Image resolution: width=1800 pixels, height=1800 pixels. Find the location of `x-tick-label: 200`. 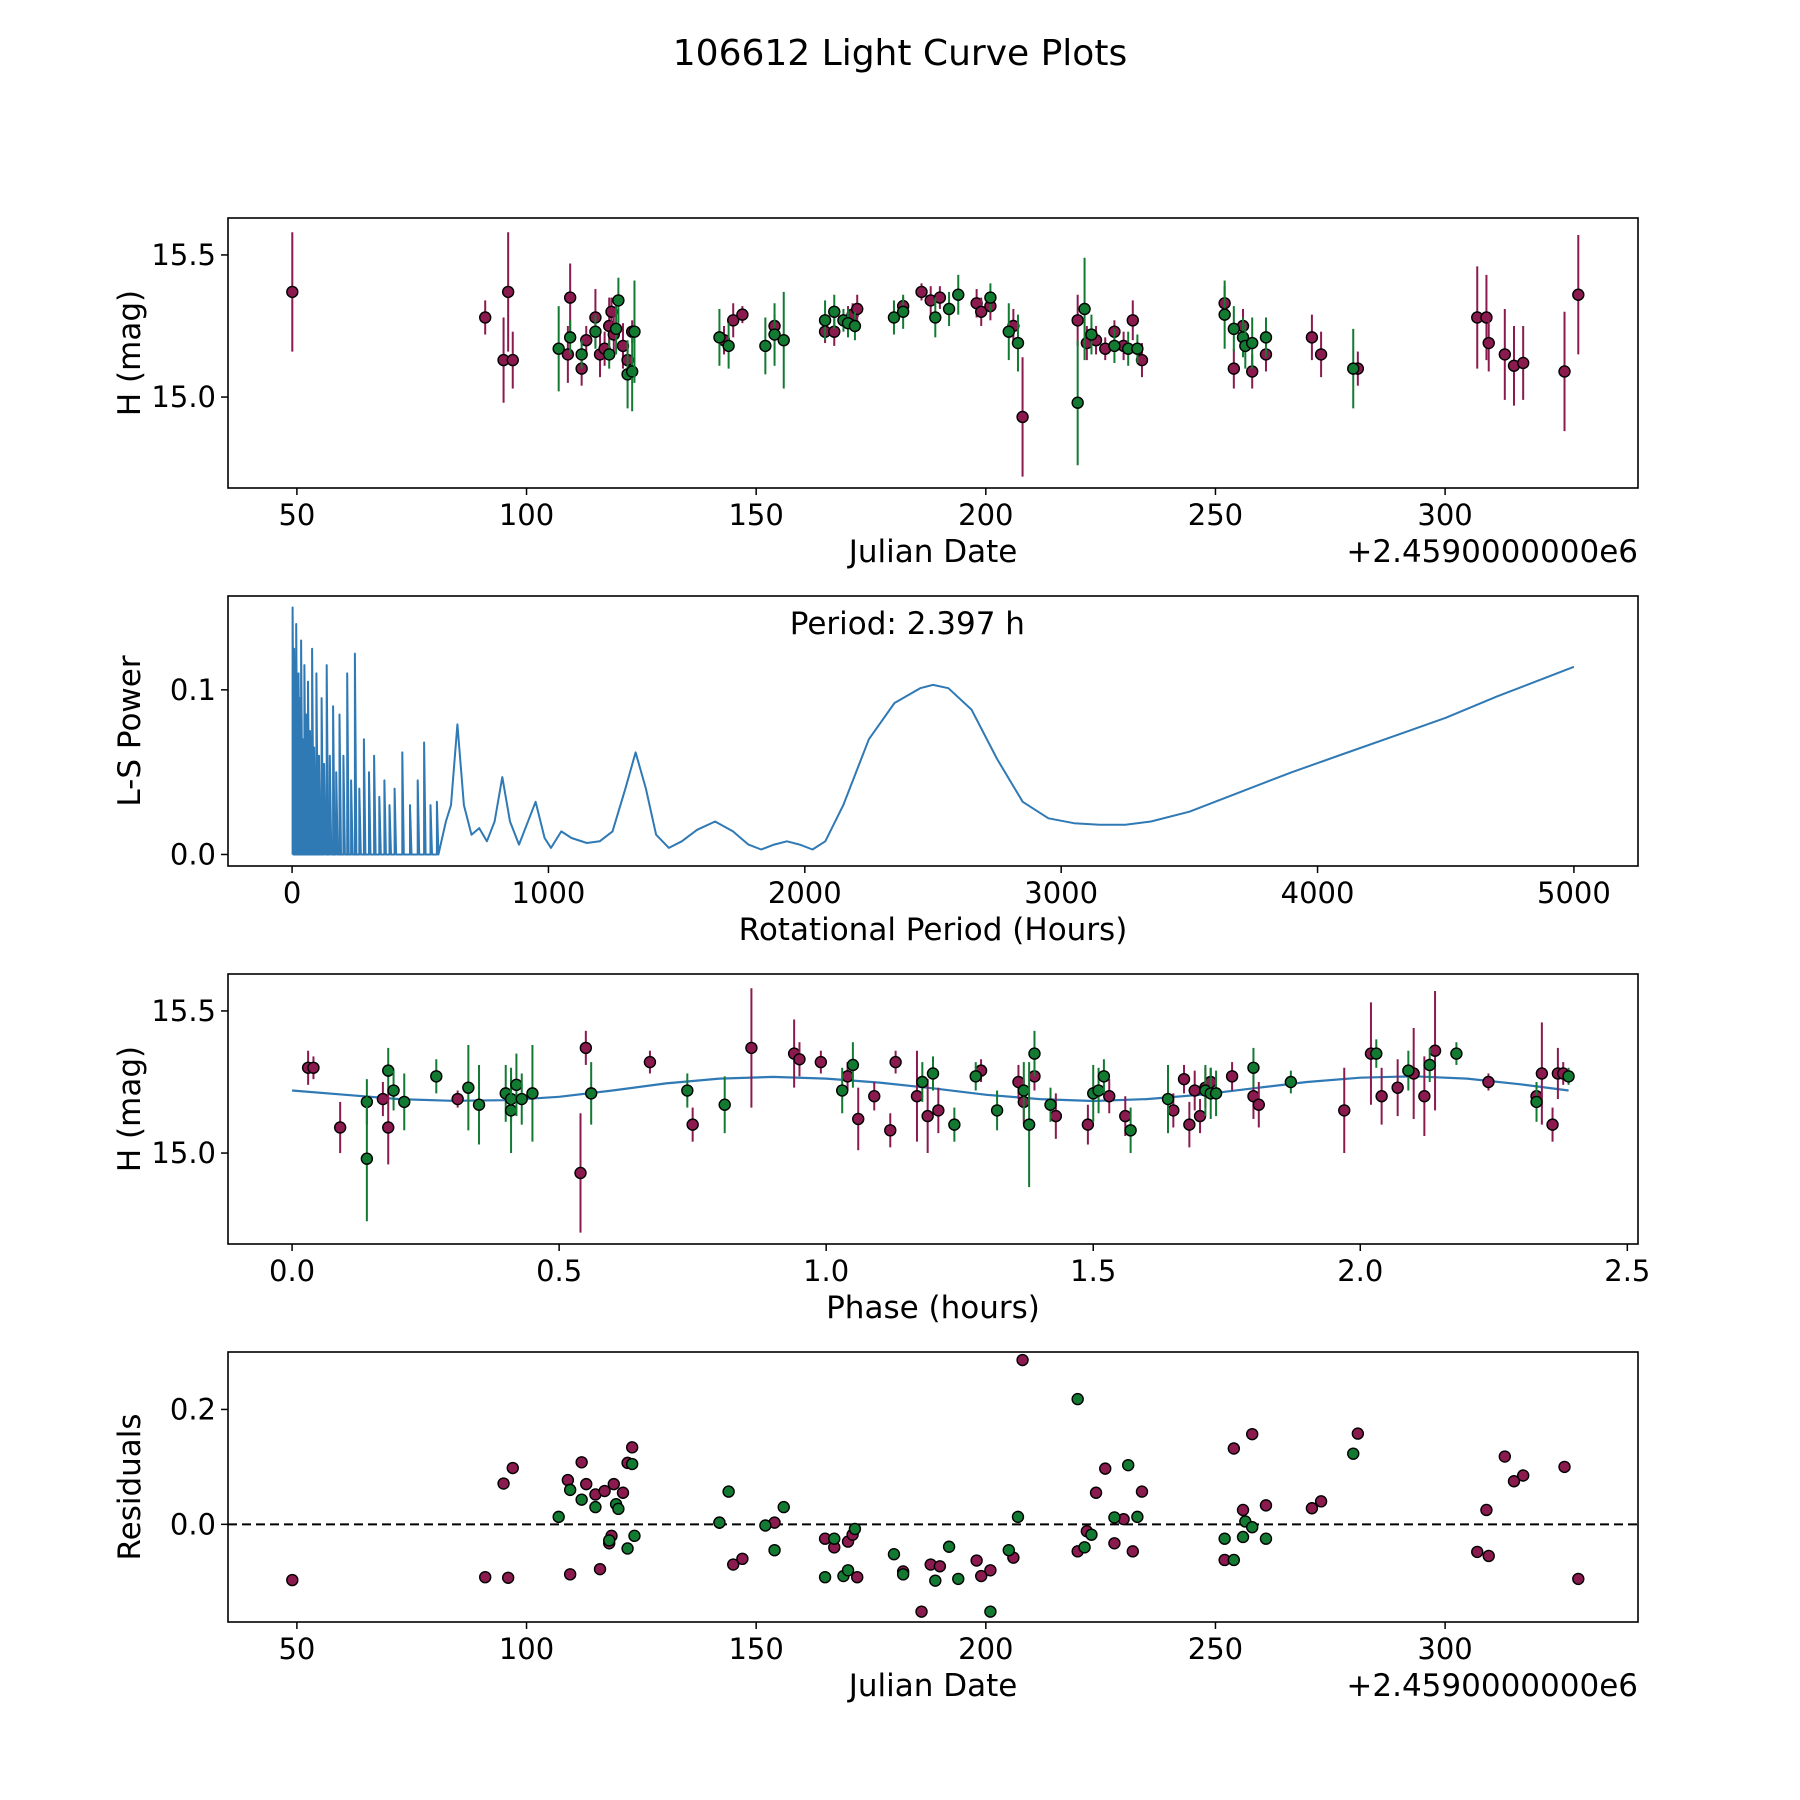

x-tick-label: 200 is located at coordinates (985, 1649).